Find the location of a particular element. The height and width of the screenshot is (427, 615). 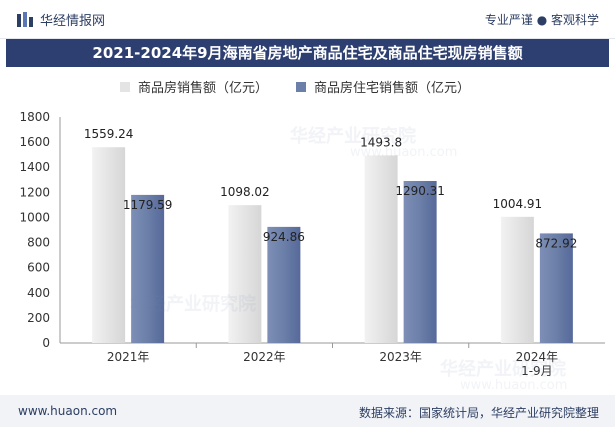

x-tick-label-3-line-1: 1-9月 is located at coordinates (537, 371).